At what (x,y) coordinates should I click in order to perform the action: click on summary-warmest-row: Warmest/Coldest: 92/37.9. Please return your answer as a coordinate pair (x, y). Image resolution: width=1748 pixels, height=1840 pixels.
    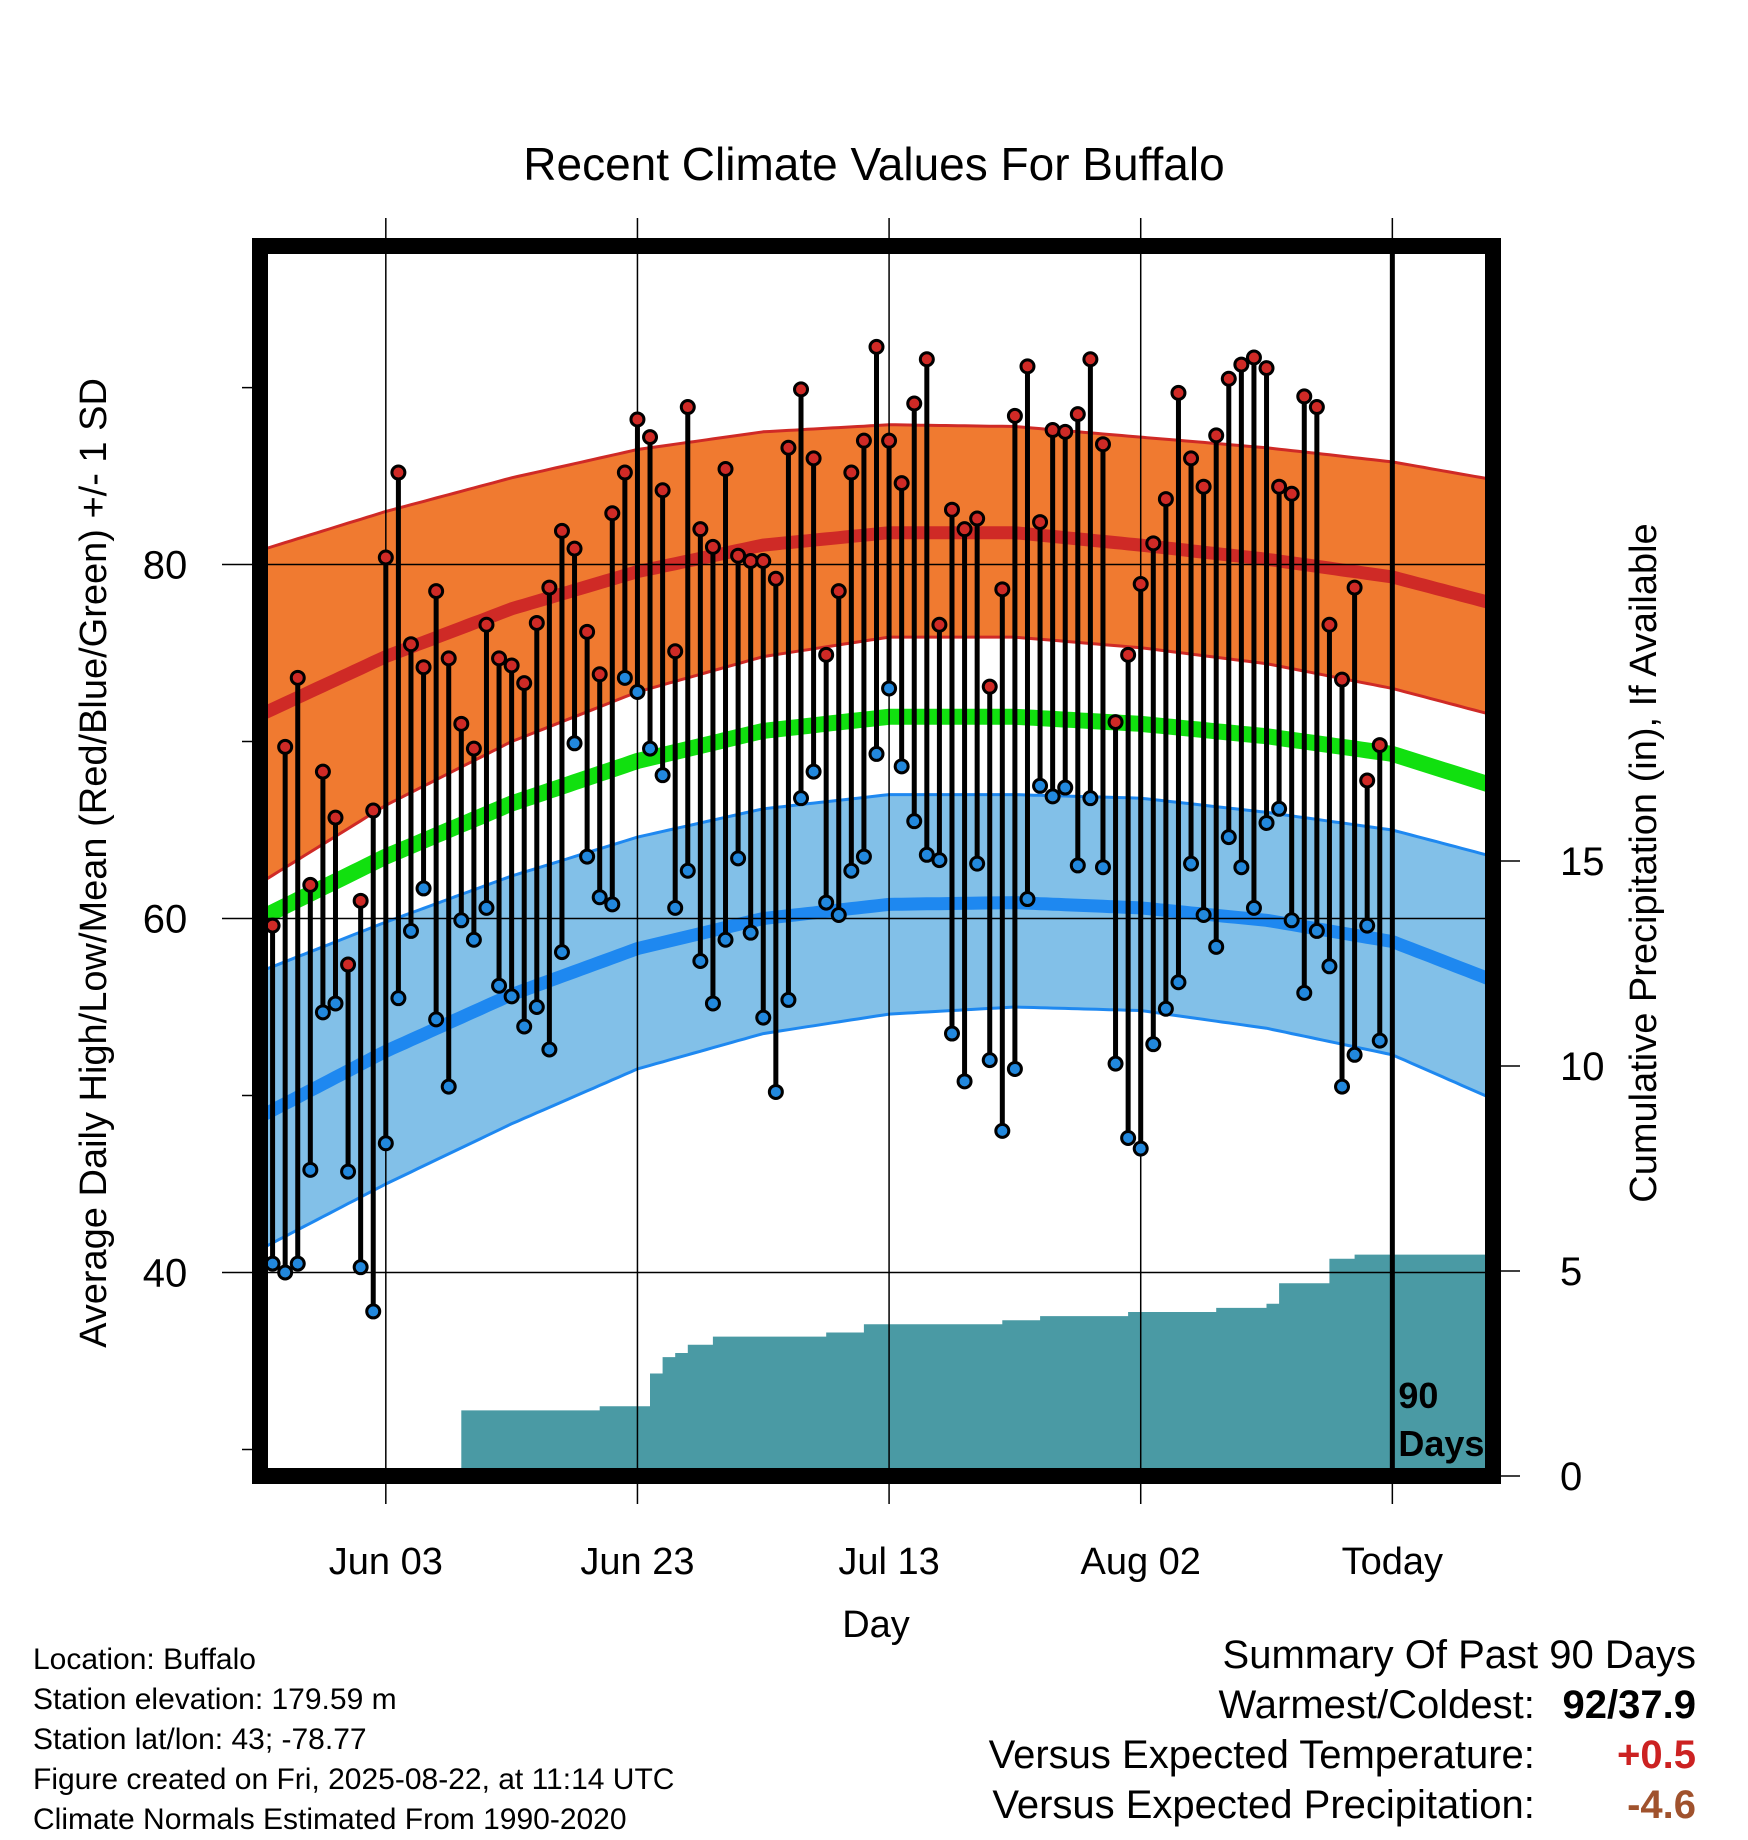
    Looking at the image, I should click on (1343, 1705).